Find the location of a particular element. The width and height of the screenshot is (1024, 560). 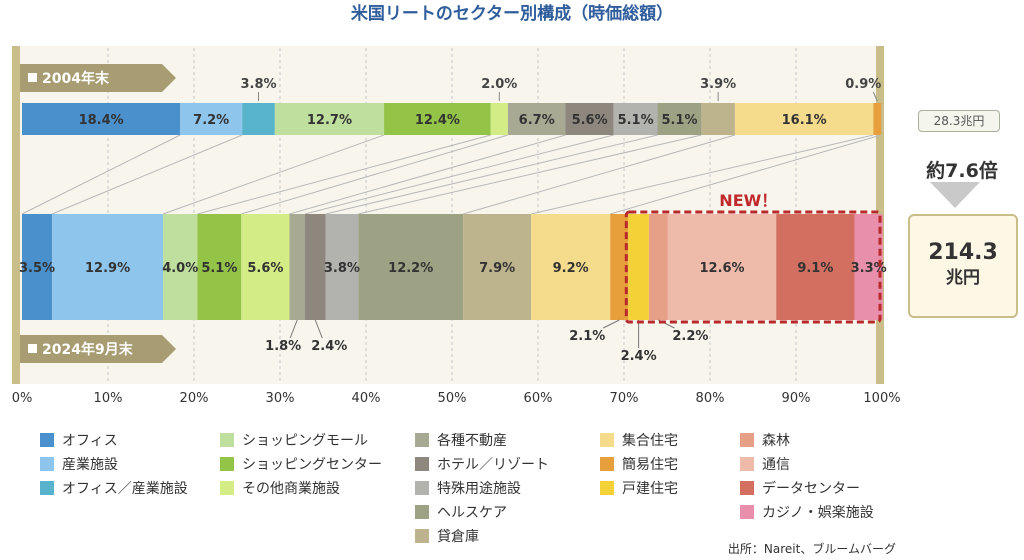

legend-label: 戸建住宅 is located at coordinates (650, 489).